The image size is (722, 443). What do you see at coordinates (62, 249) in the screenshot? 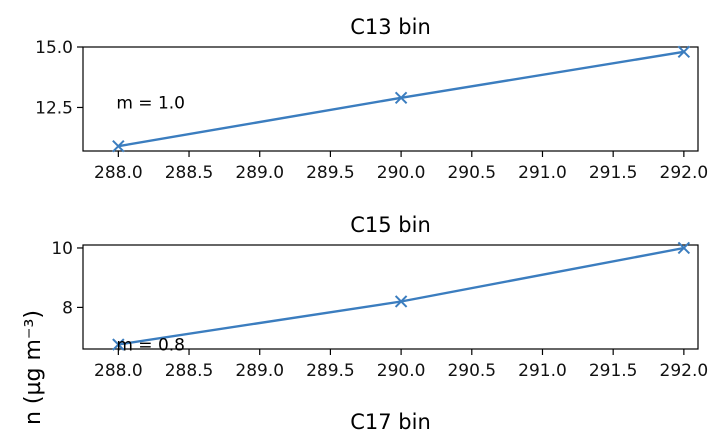
I see `y-tick-label: 10` at bounding box center [62, 249].